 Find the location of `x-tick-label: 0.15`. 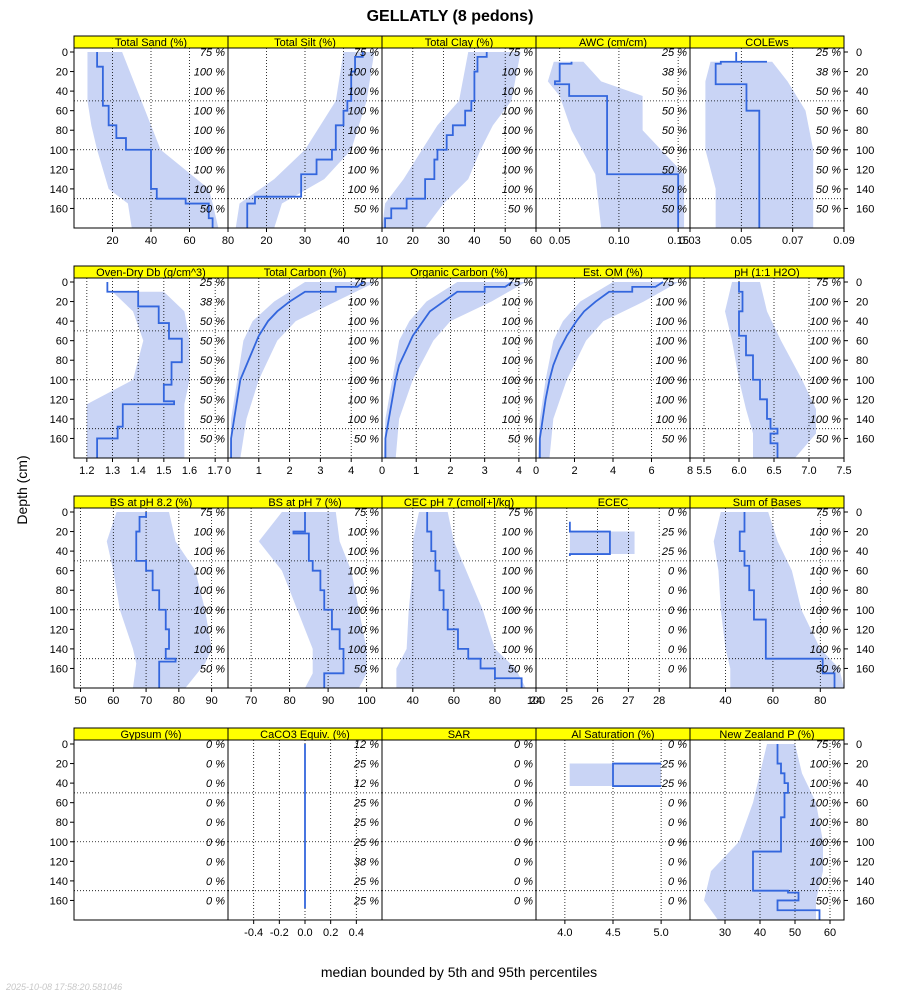

x-tick-label: 0.15 is located at coordinates (677, 241).